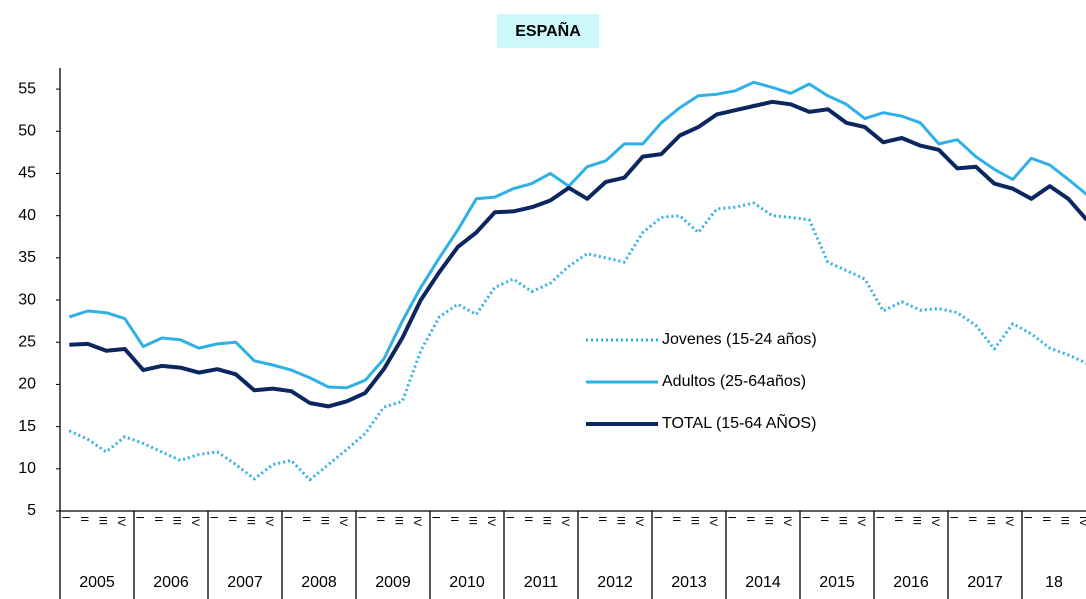 Image resolution: width=1086 pixels, height=599 pixels. I want to click on title-background, so click(548, 31).